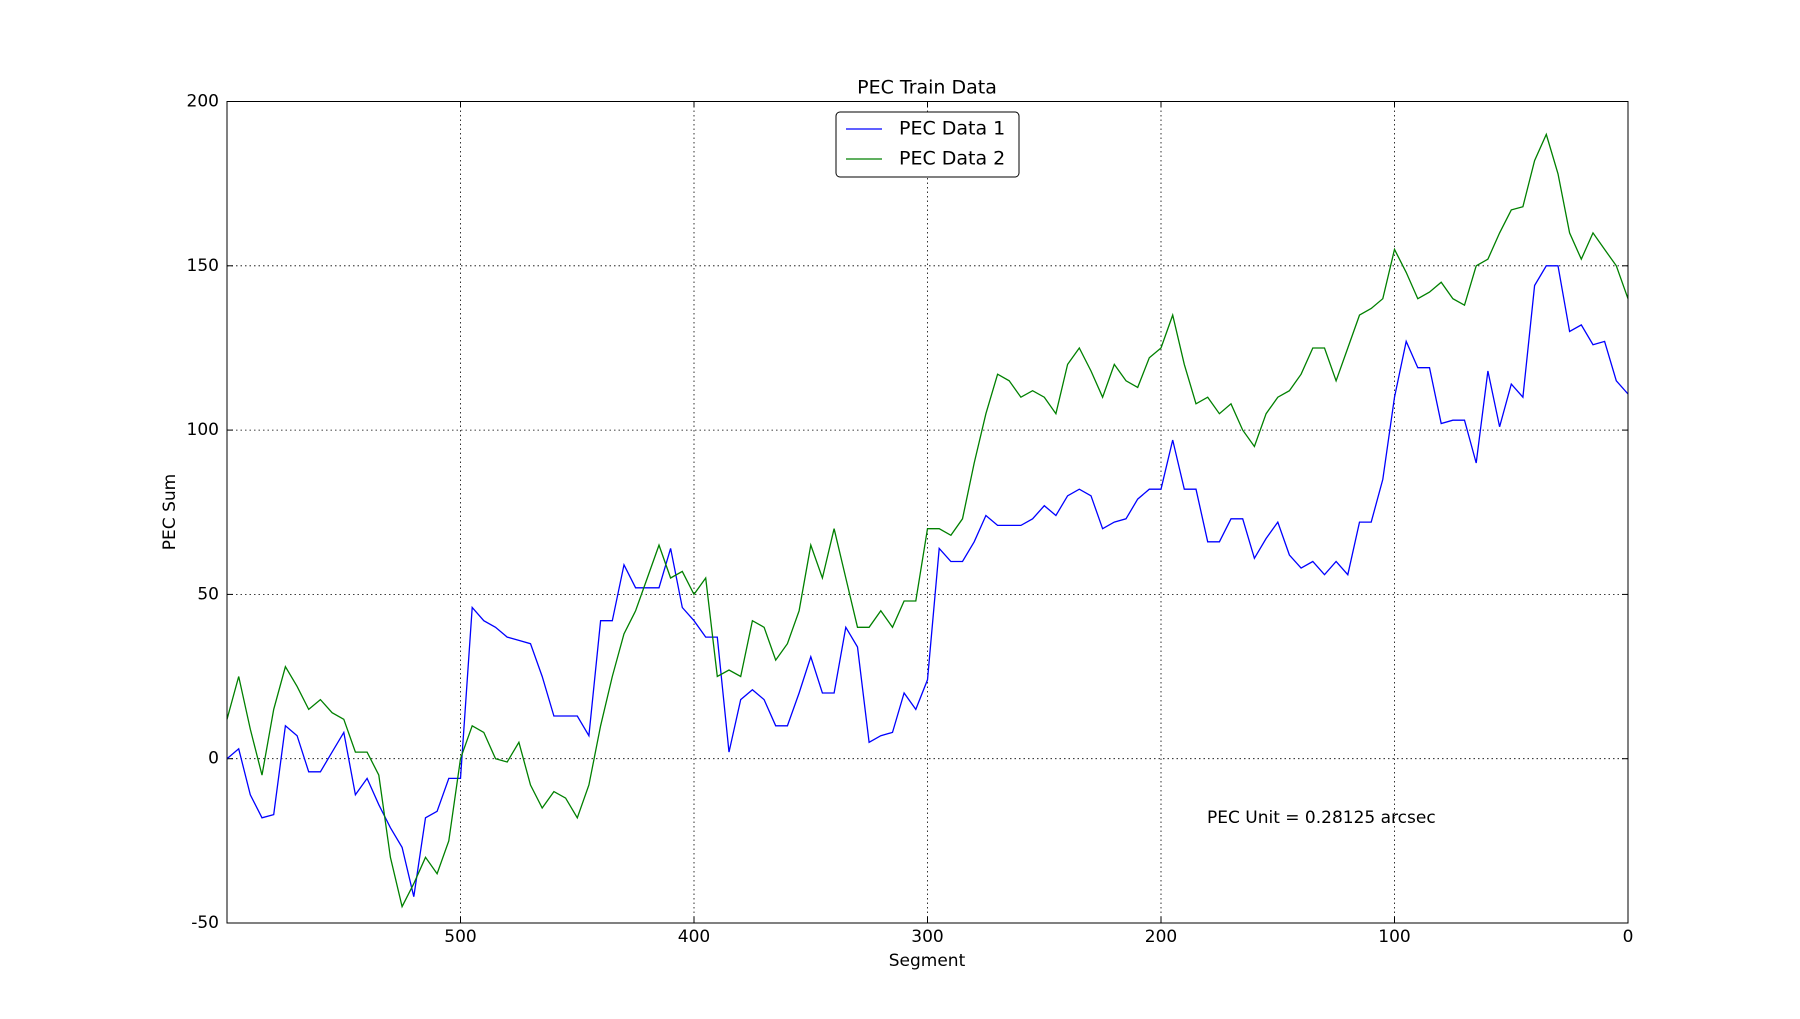 This screenshot has width=1800, height=1019. Describe the element at coordinates (1394, 937) in the screenshot. I see `x-tick-label: 100` at that location.